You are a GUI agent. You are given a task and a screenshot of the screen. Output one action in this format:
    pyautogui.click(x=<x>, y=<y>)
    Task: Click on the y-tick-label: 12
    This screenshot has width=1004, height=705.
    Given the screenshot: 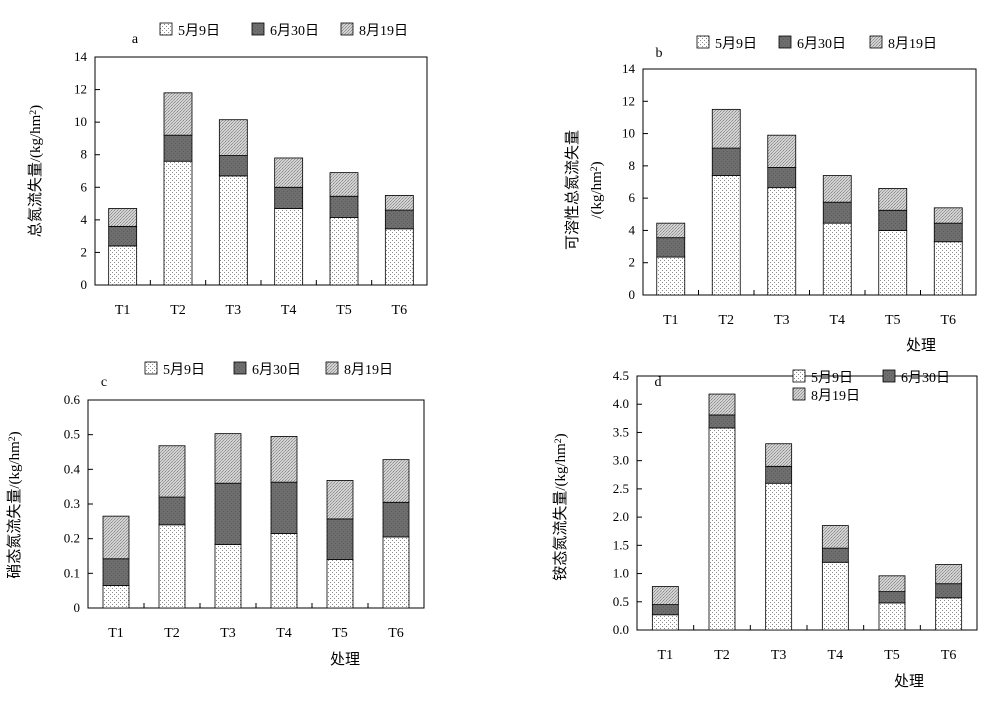 What is the action you would take?
    pyautogui.click(x=80, y=89)
    